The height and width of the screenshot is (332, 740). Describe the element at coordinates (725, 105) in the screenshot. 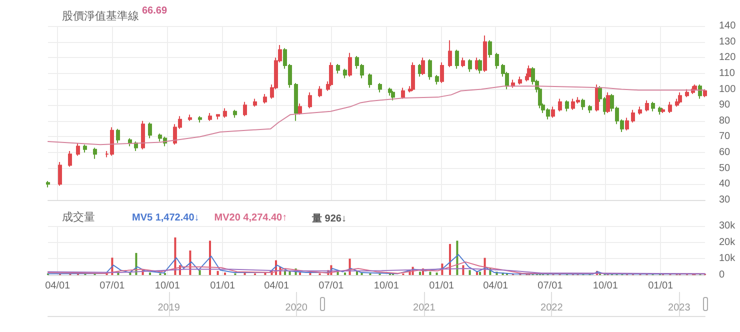

I see `y-tick-label: 90` at that location.